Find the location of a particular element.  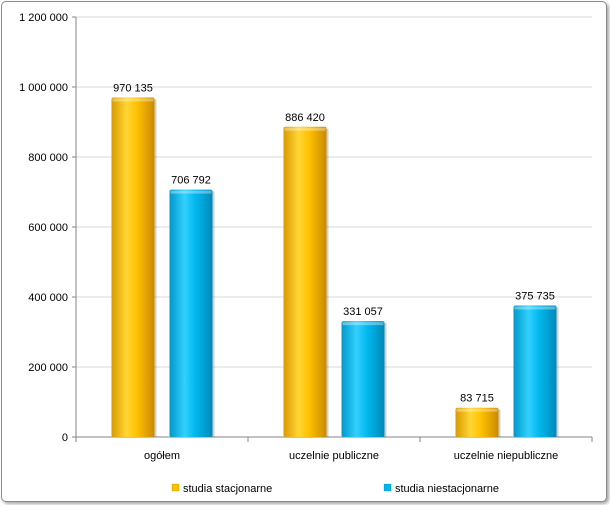

legend: studia stacjonarne studia niestacjonarne is located at coordinates (335, 489).